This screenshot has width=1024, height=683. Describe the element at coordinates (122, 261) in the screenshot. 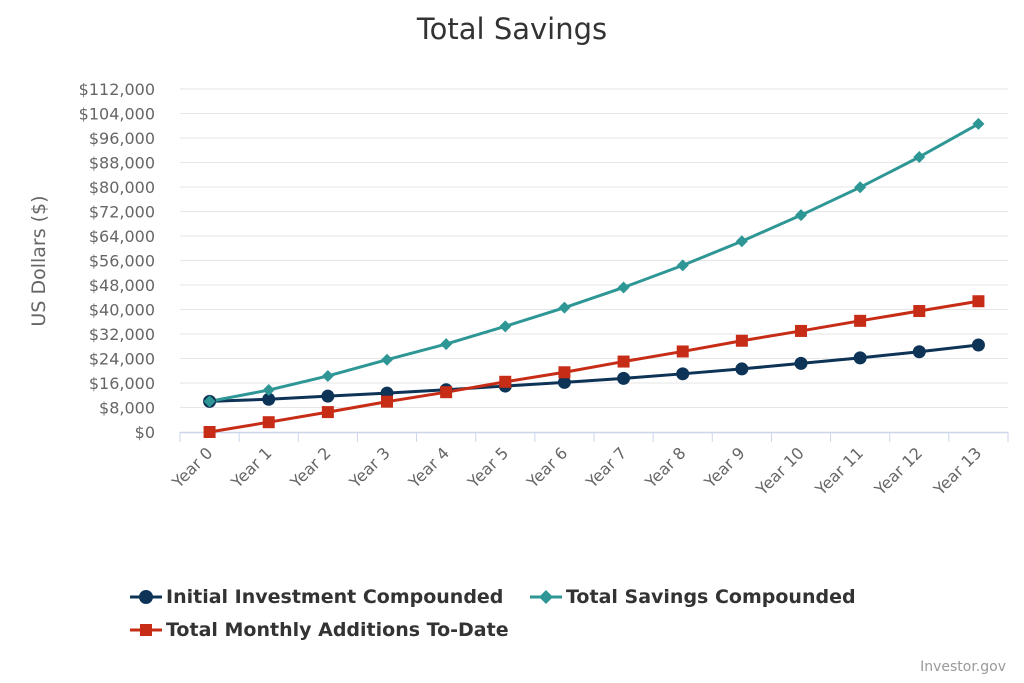

I see `y-tick-label: $56,000` at that location.